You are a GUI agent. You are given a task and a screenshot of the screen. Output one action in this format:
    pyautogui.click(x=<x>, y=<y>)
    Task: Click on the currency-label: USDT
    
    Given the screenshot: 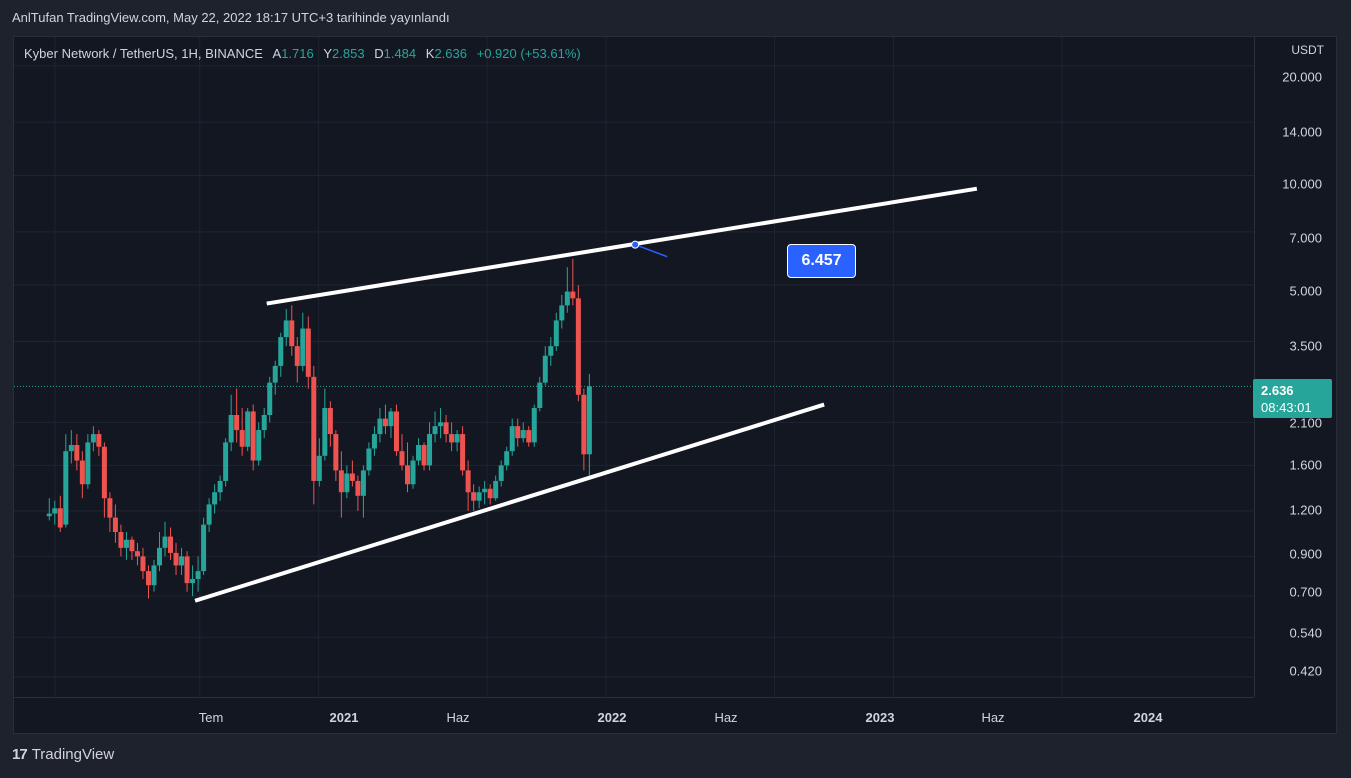 What is the action you would take?
    pyautogui.click(x=1307, y=50)
    